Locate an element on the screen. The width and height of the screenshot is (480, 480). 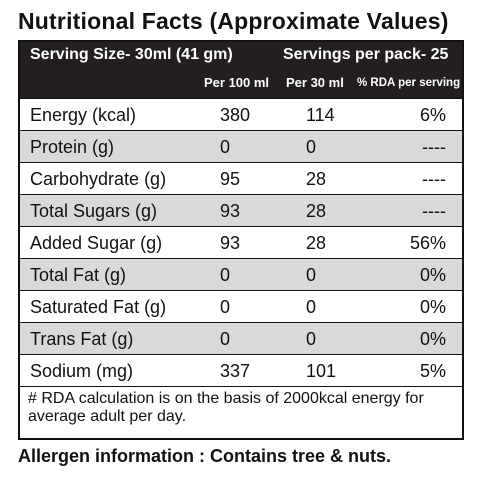
nutrient-name: Trans Fat (g) is located at coordinates (82, 339).